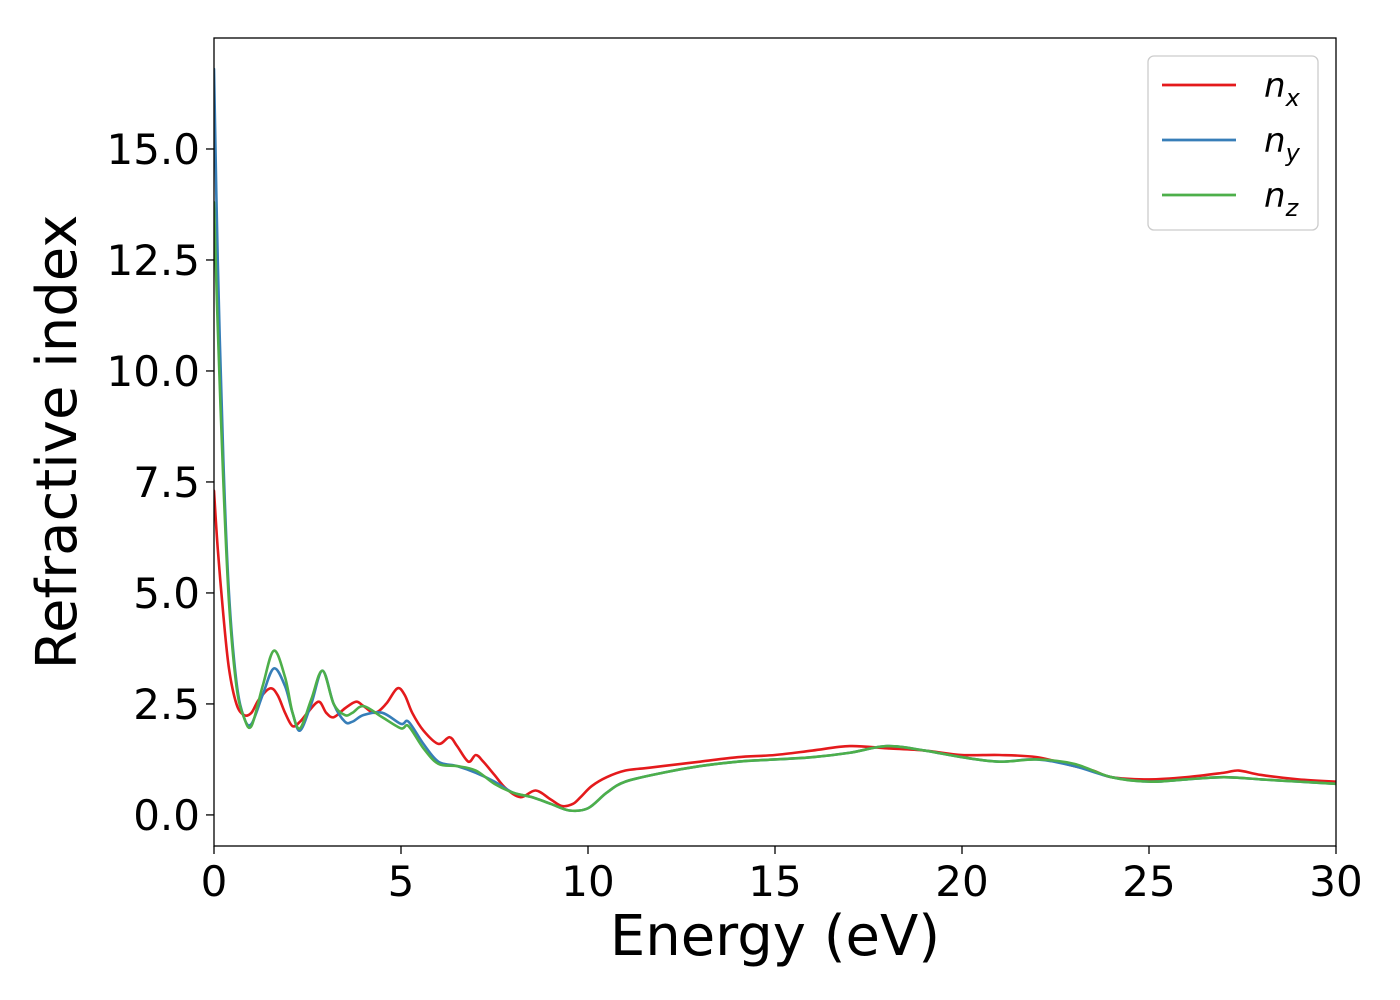 The height and width of the screenshot is (1000, 1400). Describe the element at coordinates (1233, 143) in the screenshot. I see `legend-box` at that location.